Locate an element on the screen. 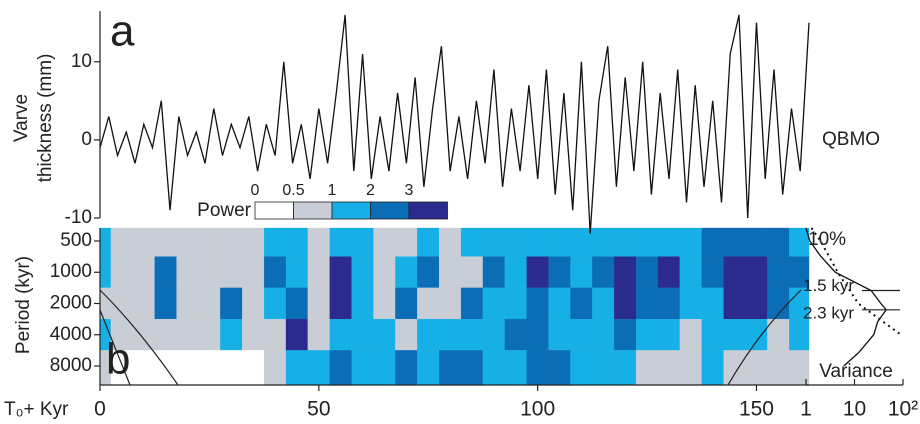  x-axis-label: Variance is located at coordinates (856, 371).